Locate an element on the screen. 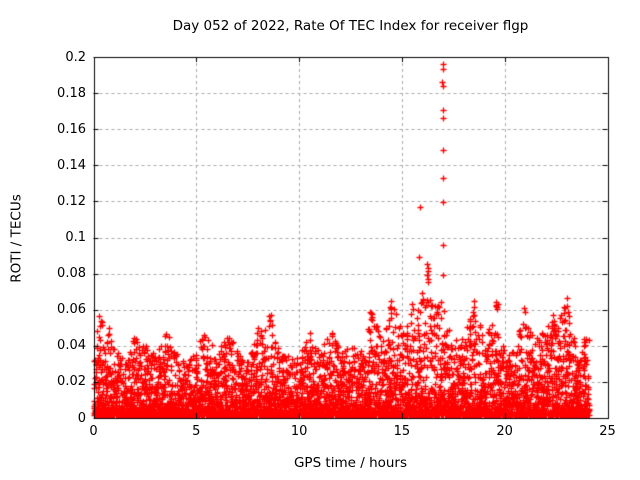  y-tick-label: 0.16 is located at coordinates (71, 129).